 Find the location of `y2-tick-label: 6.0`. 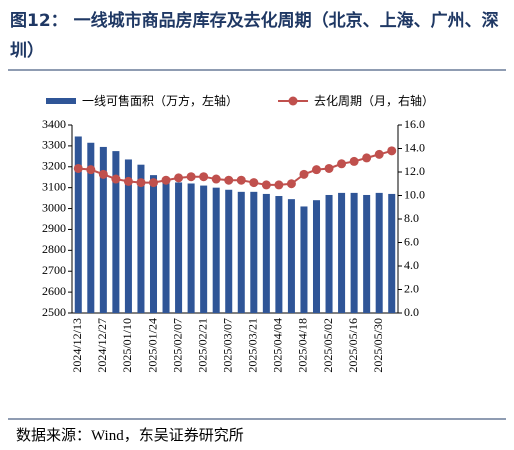

y2-tick-label: 6.0 is located at coordinates (411, 241).